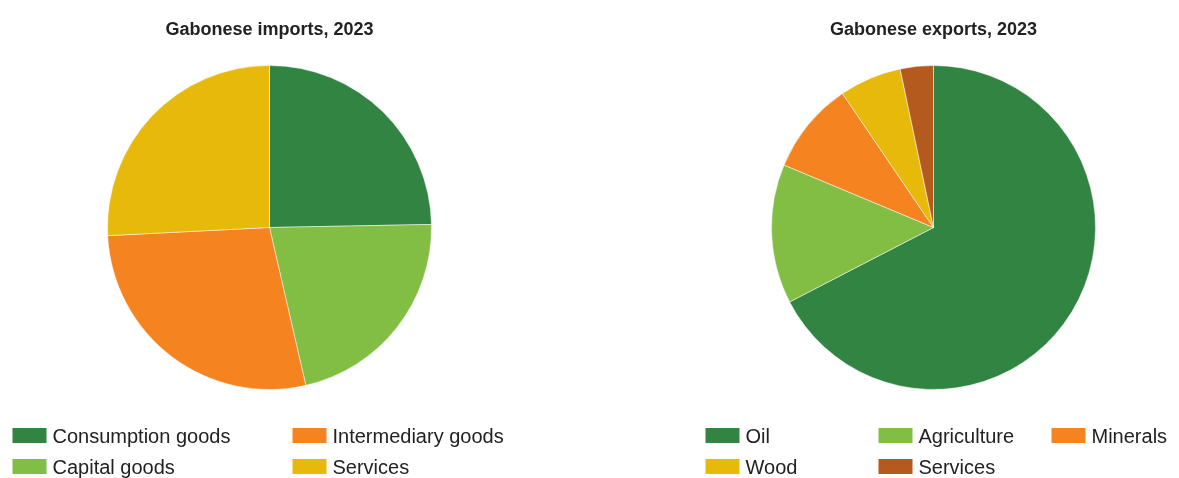 This screenshot has height=478, width=1179. What do you see at coordinates (418, 435) in the screenshot?
I see `legend-label: Intermediary goods` at bounding box center [418, 435].